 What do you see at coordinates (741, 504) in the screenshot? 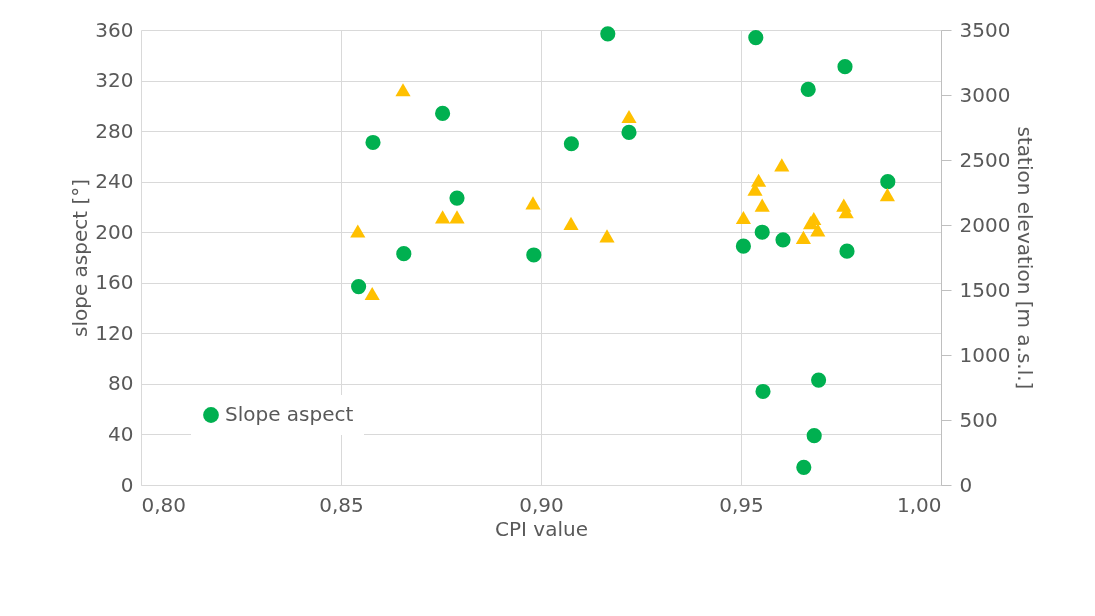
I see `x-tick-label: 0,95` at bounding box center [741, 504].